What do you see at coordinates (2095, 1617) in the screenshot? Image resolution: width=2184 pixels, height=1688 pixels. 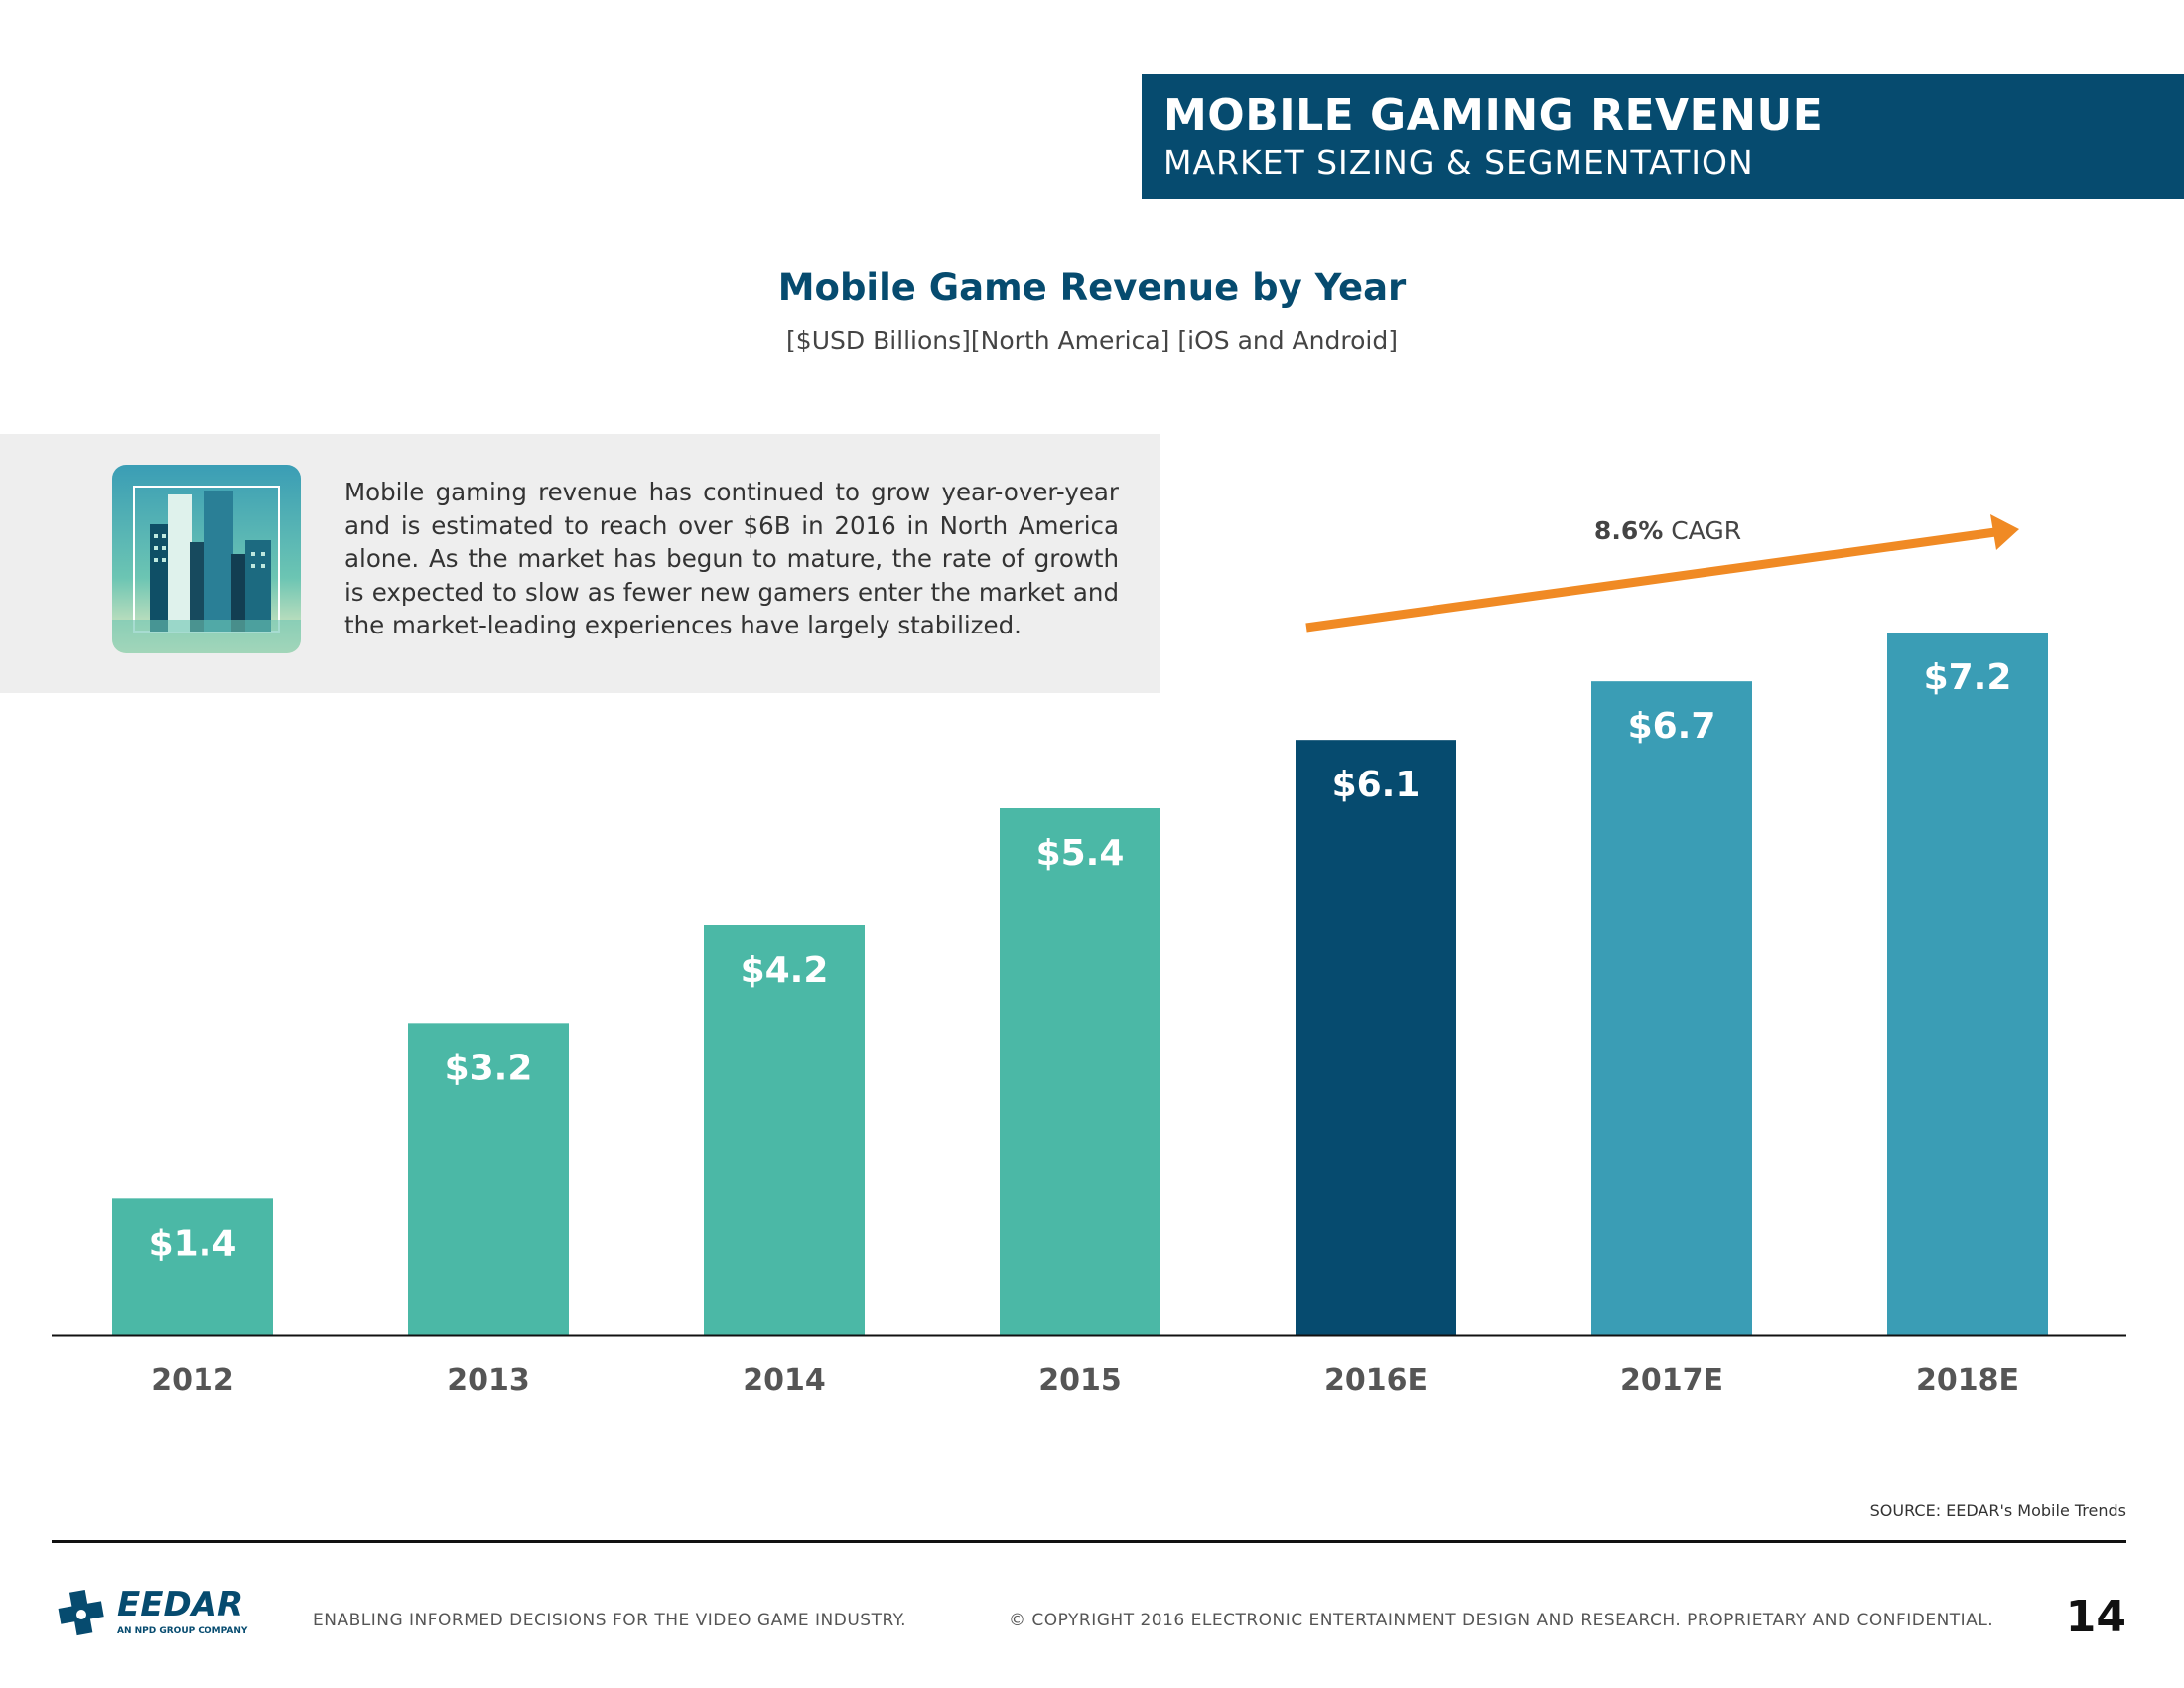 I see `page-number: 14` at bounding box center [2095, 1617].